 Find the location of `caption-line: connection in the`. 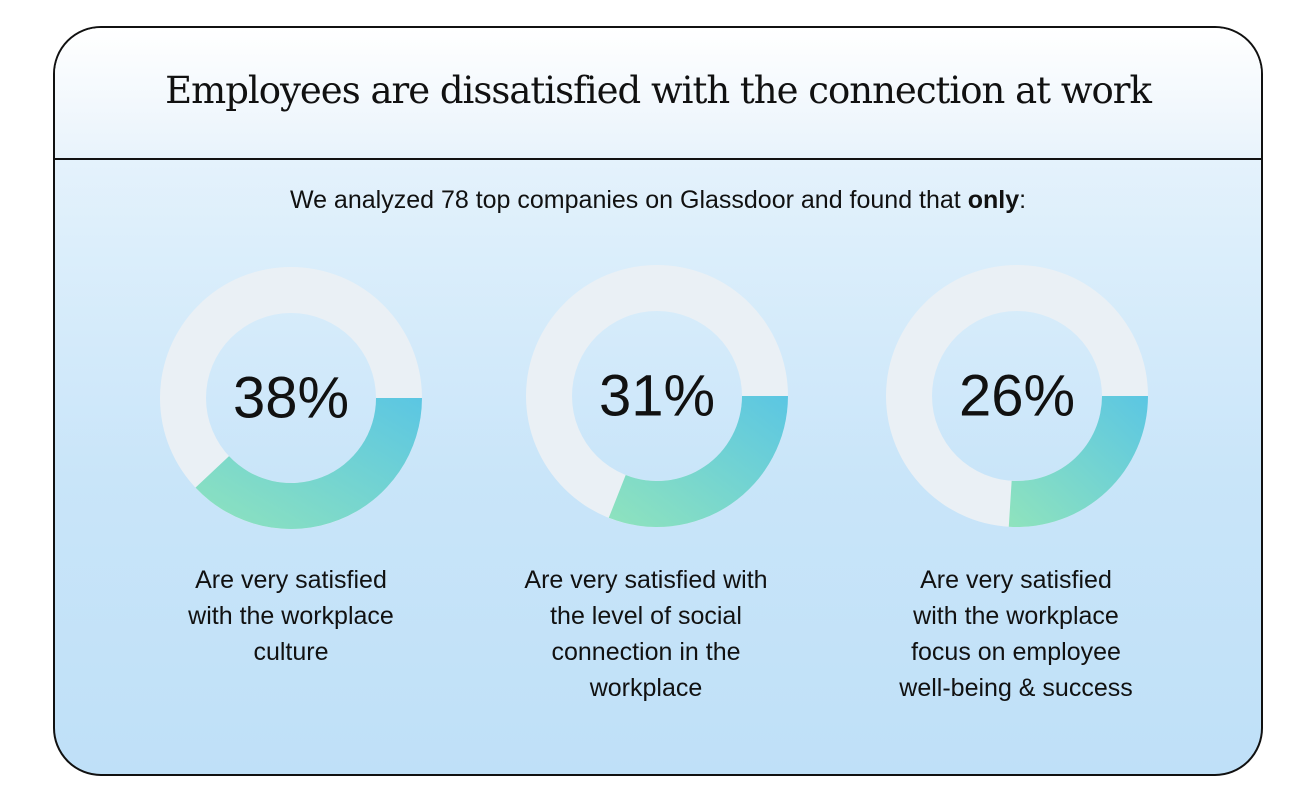

caption-line: connection in the is located at coordinates (646, 652).